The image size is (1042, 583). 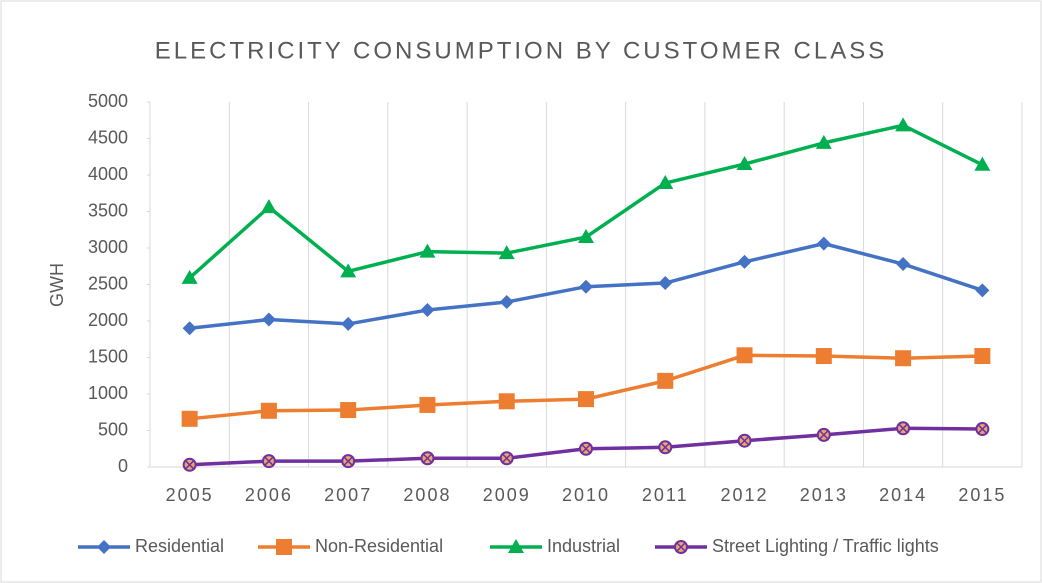 I want to click on x-tick-label: 2011, so click(x=665, y=495).